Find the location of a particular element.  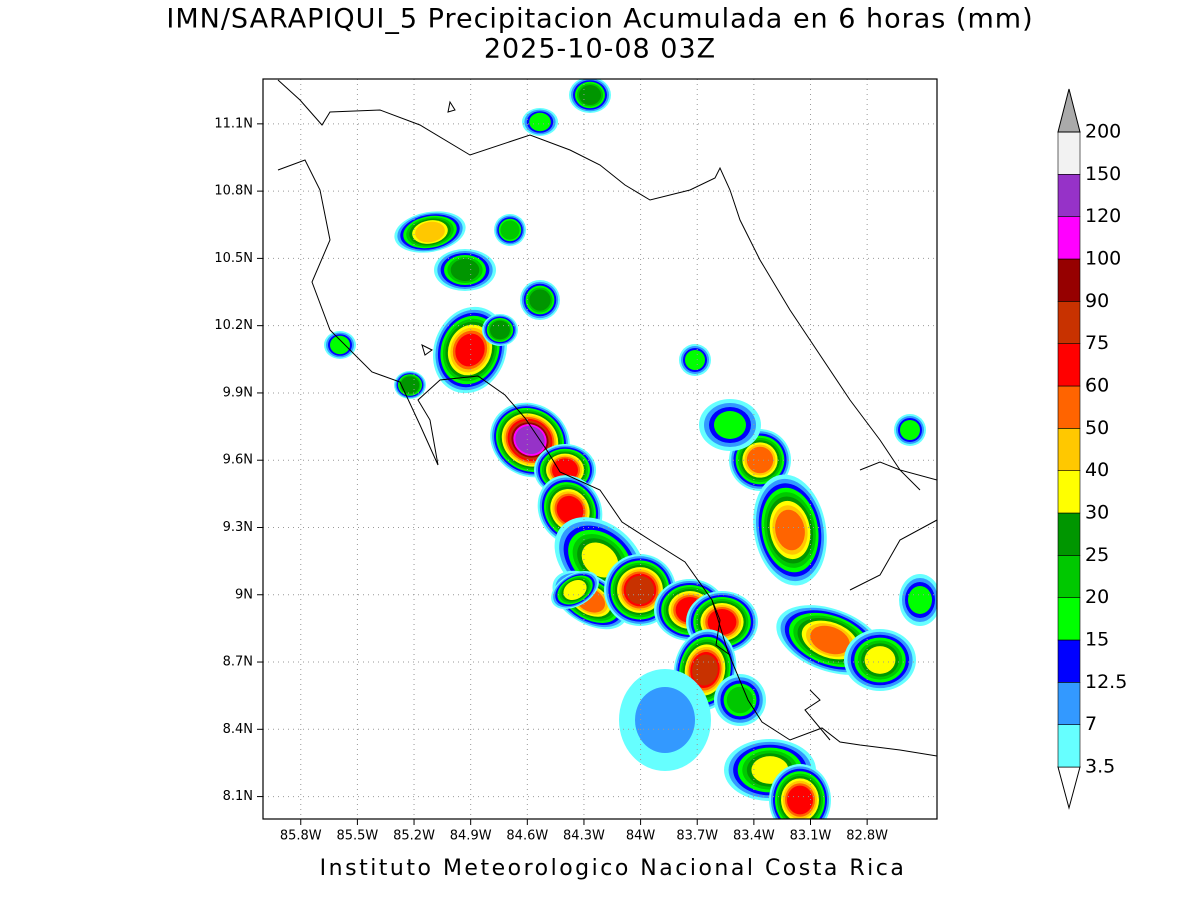

colorbar-label: 200 is located at coordinates (1103, 132).